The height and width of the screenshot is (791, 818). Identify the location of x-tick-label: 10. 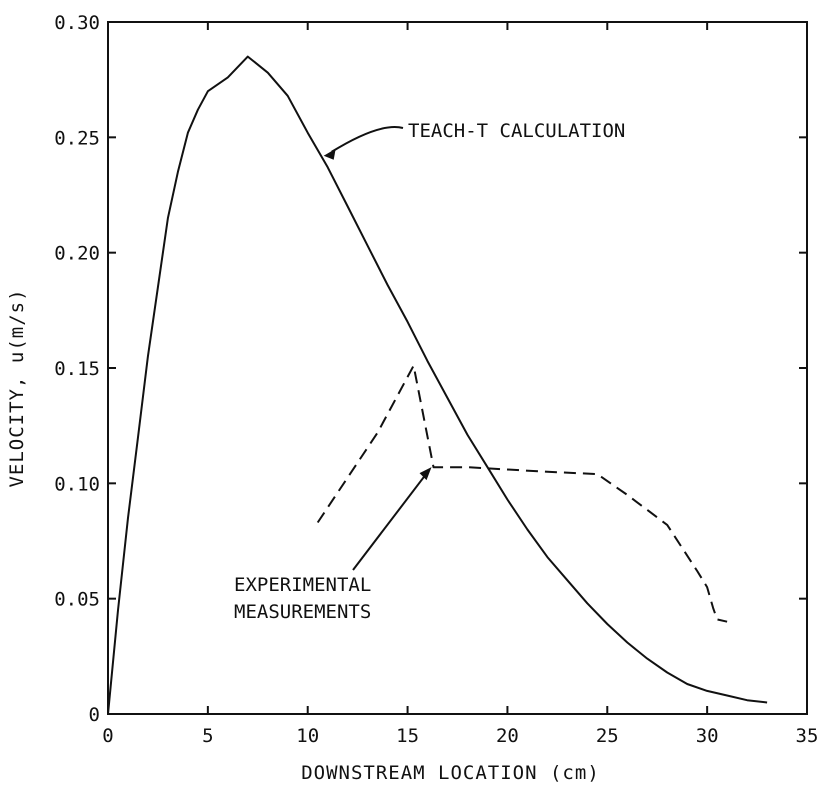
(307, 736).